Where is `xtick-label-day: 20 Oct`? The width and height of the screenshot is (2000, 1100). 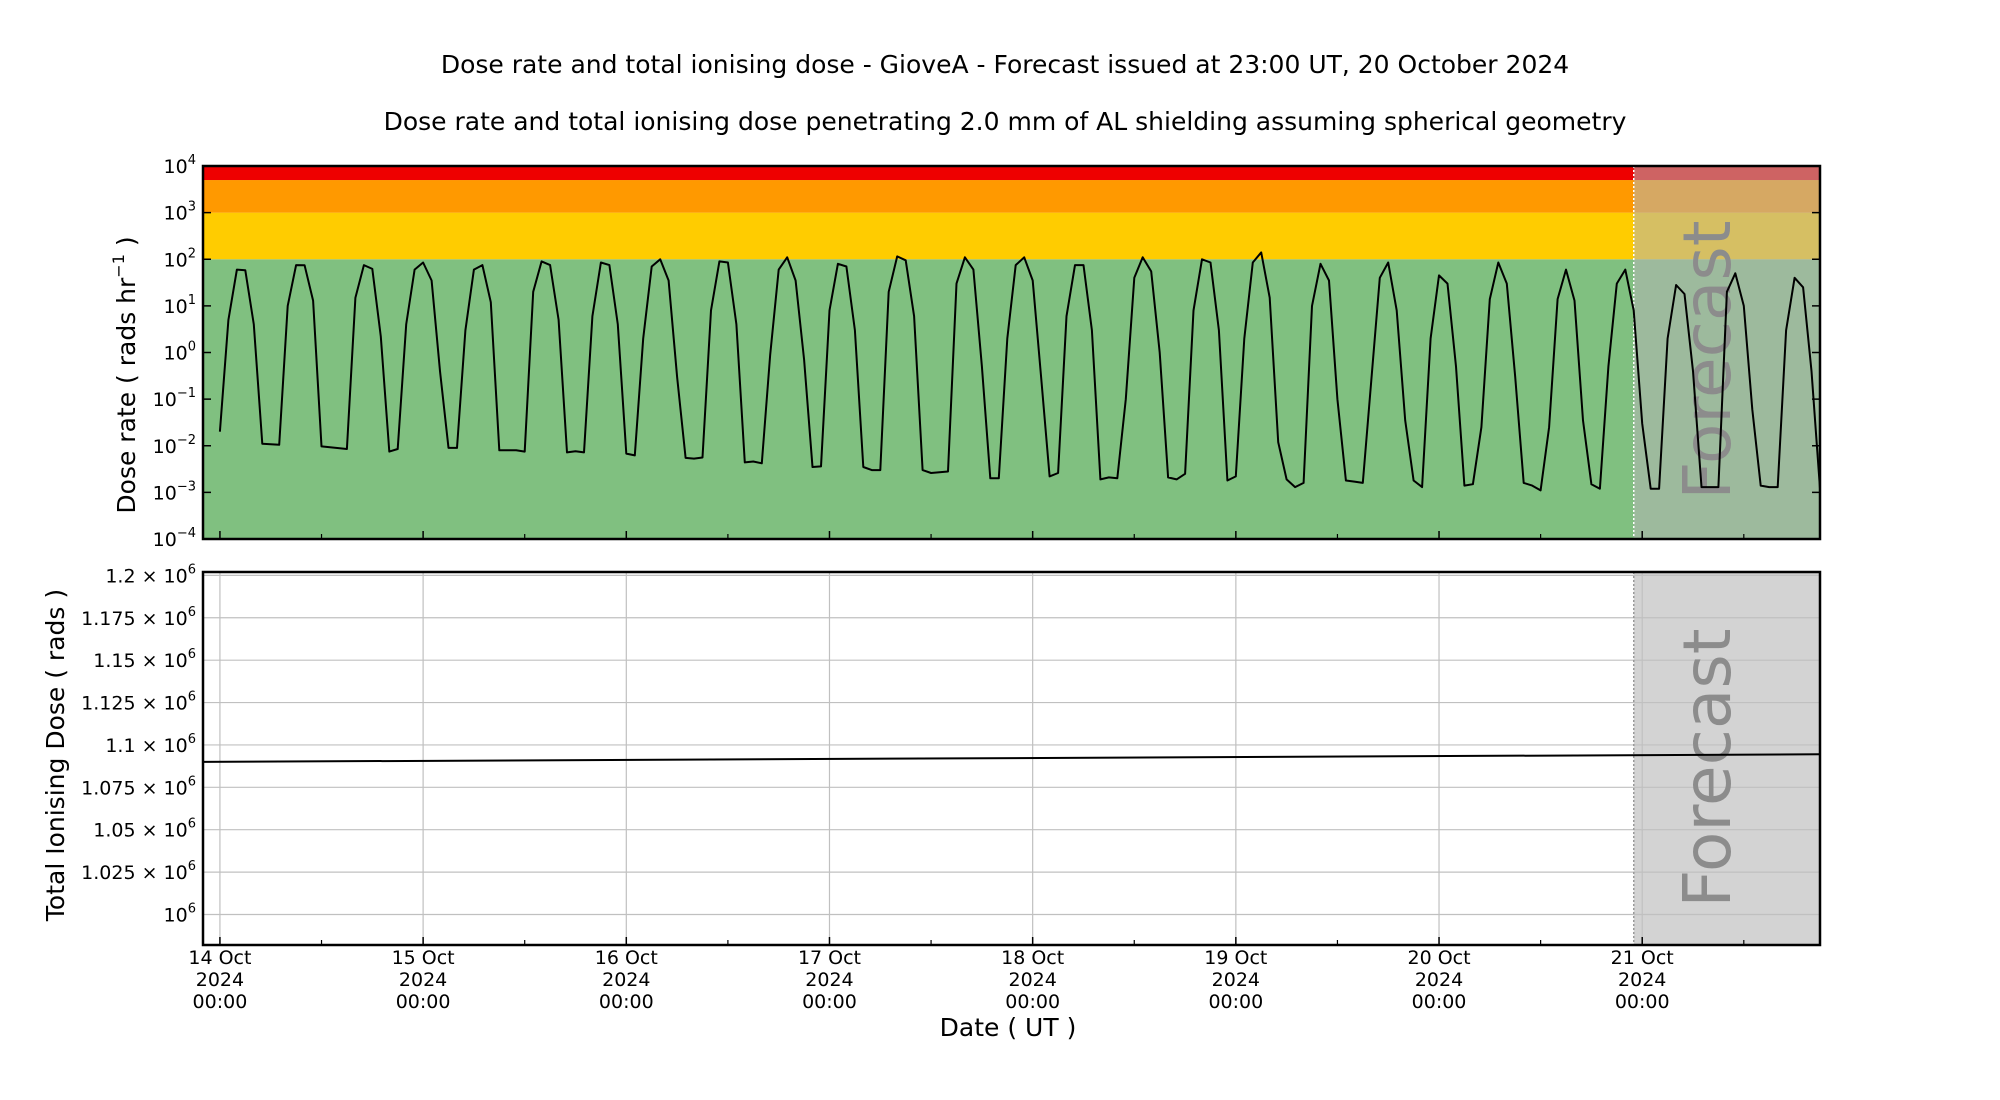
xtick-label-day: 20 Oct is located at coordinates (1438, 958).